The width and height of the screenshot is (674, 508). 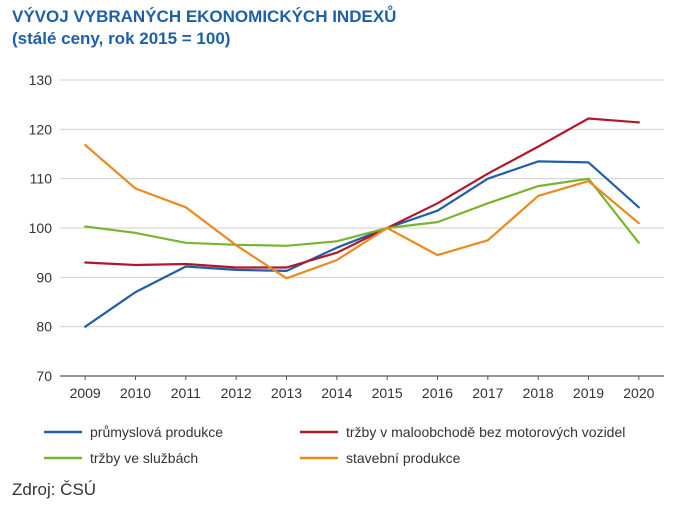 I want to click on y-tick-label: 80, so click(x=44, y=327).